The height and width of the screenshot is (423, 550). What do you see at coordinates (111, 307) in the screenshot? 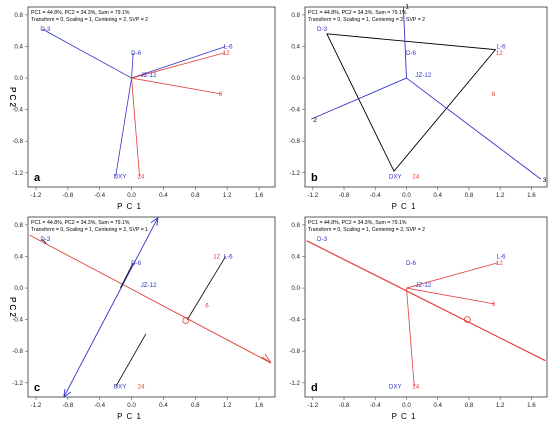
I see `blue-axis-line` at bounding box center [111, 307].